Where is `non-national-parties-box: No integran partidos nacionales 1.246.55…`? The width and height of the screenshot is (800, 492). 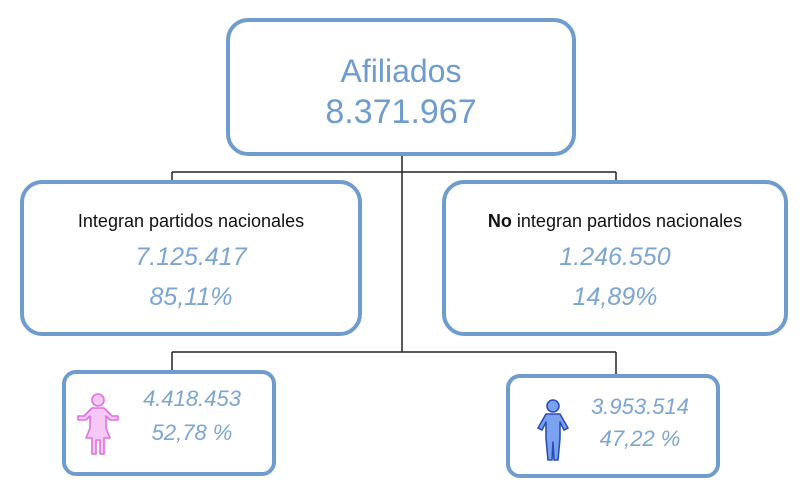 non-national-parties-box: No integran partidos nacionales 1.246.55… is located at coordinates (615, 258).